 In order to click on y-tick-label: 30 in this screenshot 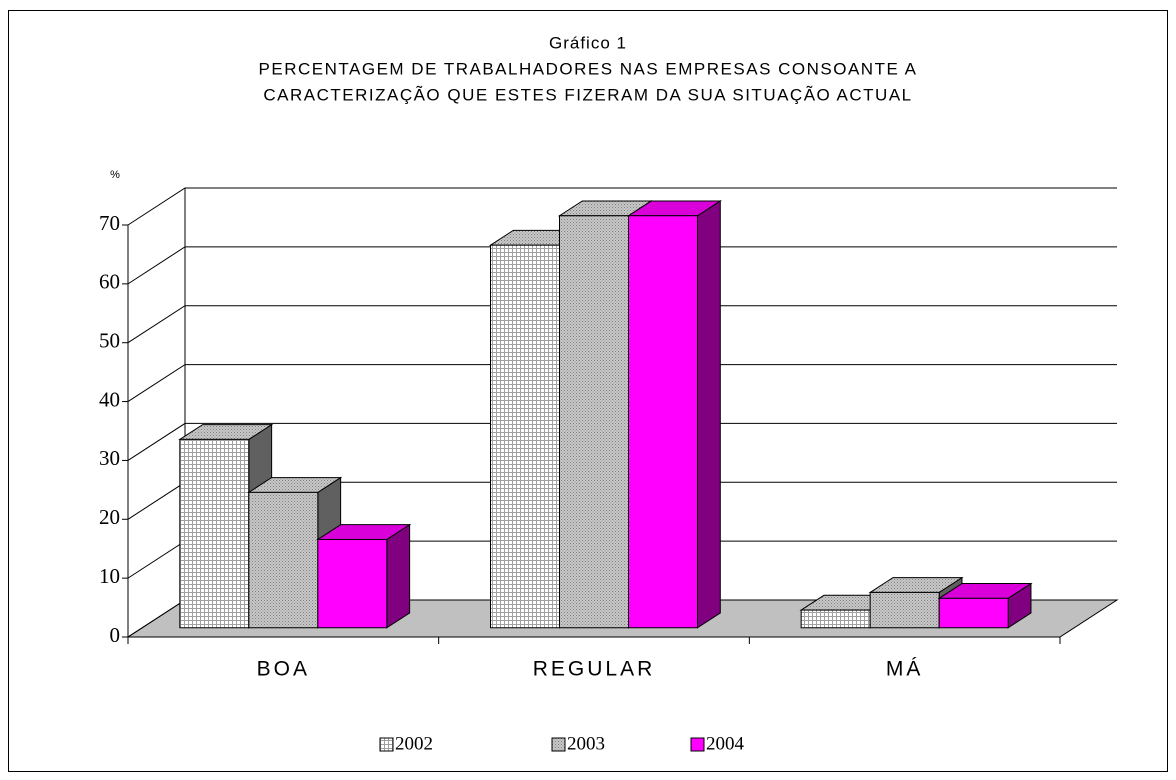, I will do `click(109, 458)`.